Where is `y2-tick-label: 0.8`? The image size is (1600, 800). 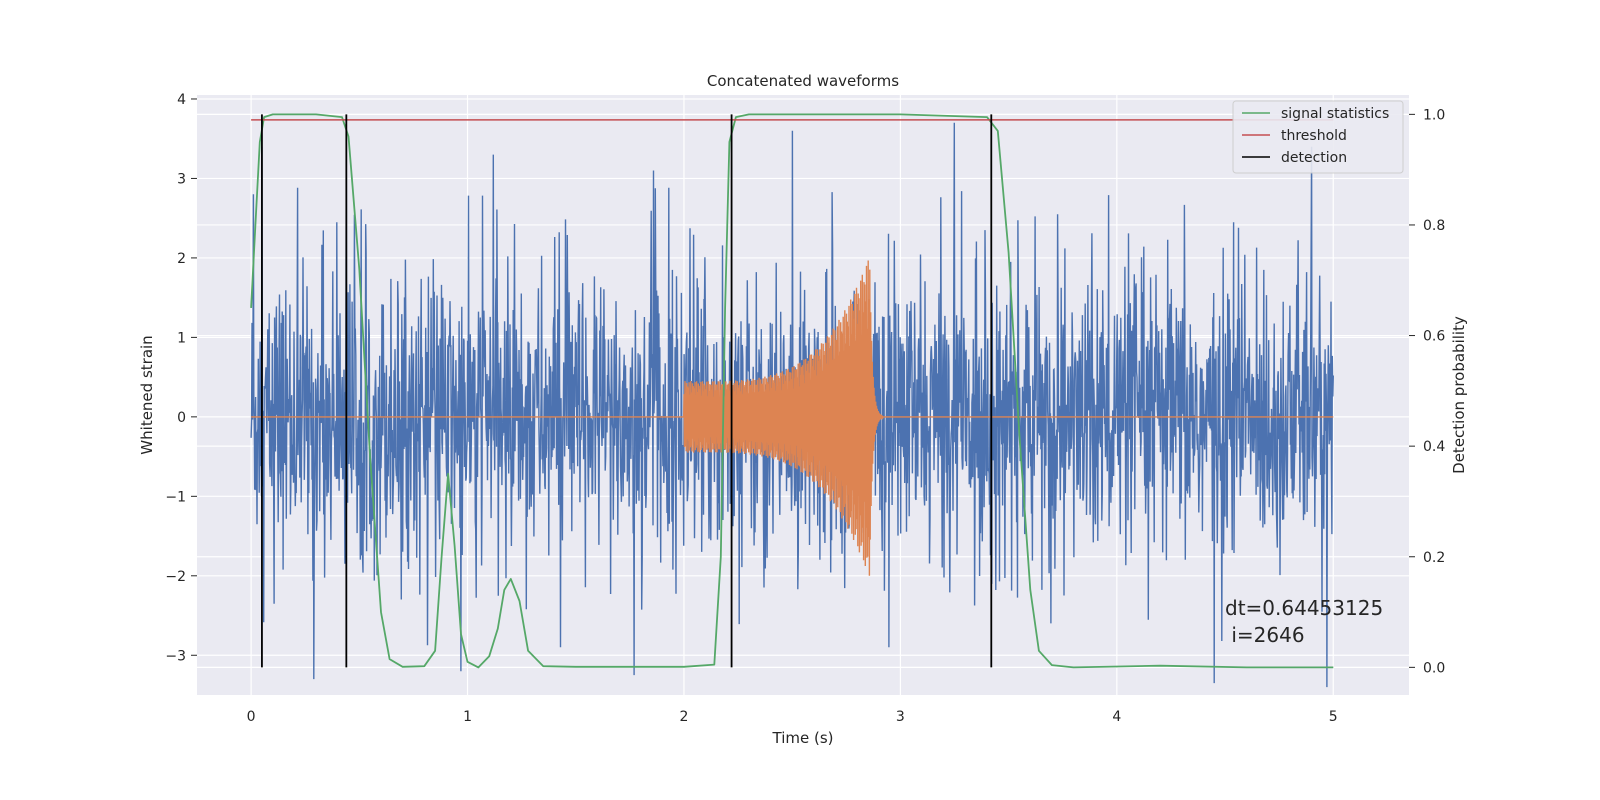 y2-tick-label: 0.8 is located at coordinates (1434, 226).